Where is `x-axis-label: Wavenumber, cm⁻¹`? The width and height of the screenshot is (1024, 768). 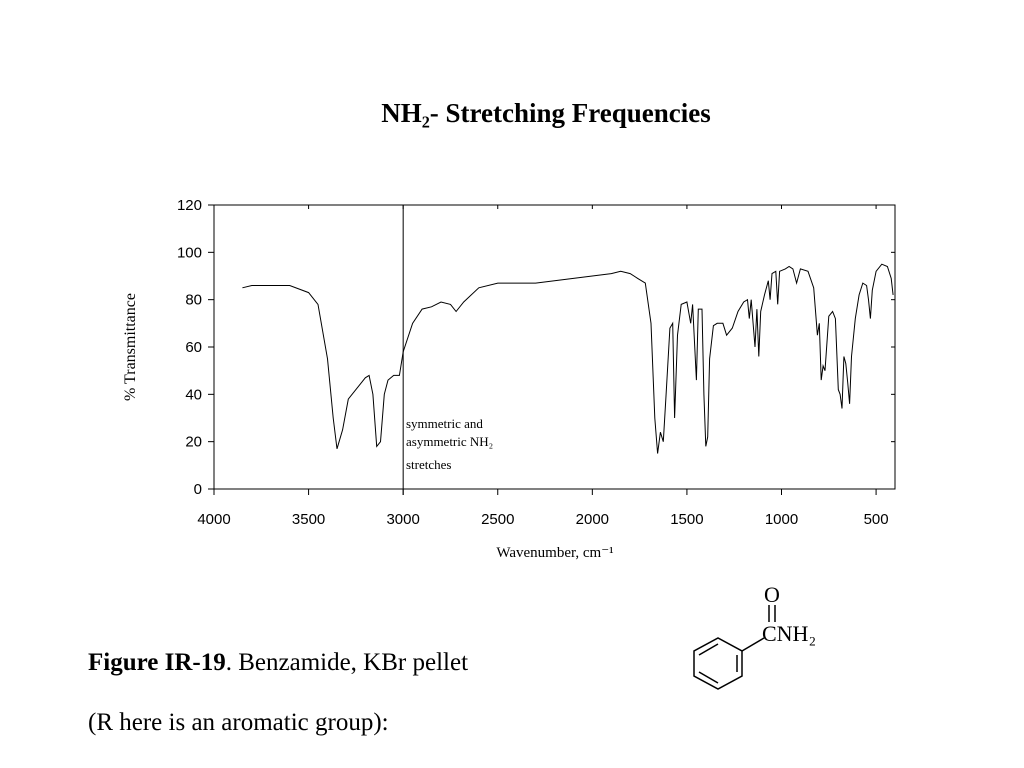 x-axis-label: Wavenumber, cm⁻¹ is located at coordinates (554, 553).